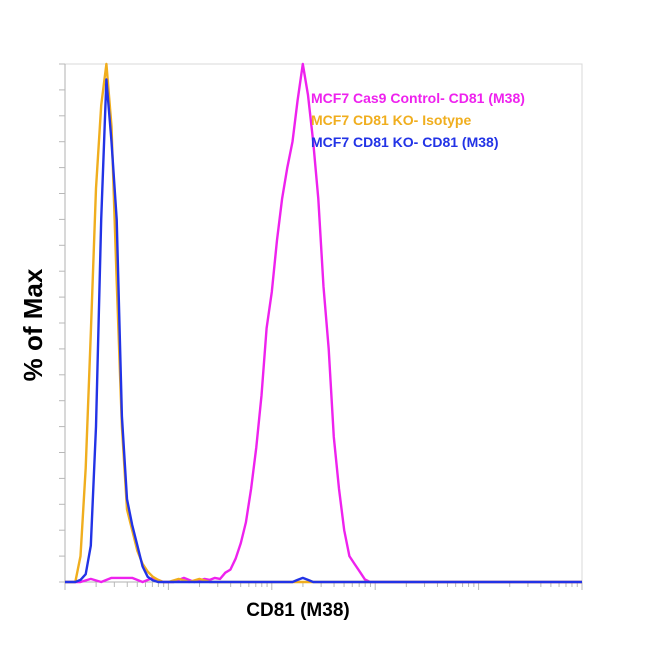  Describe the element at coordinates (404, 142) in the screenshot. I see `legend-entry-ko-cd81: MCF7 CD81 KO- CD81 (M38)` at that location.